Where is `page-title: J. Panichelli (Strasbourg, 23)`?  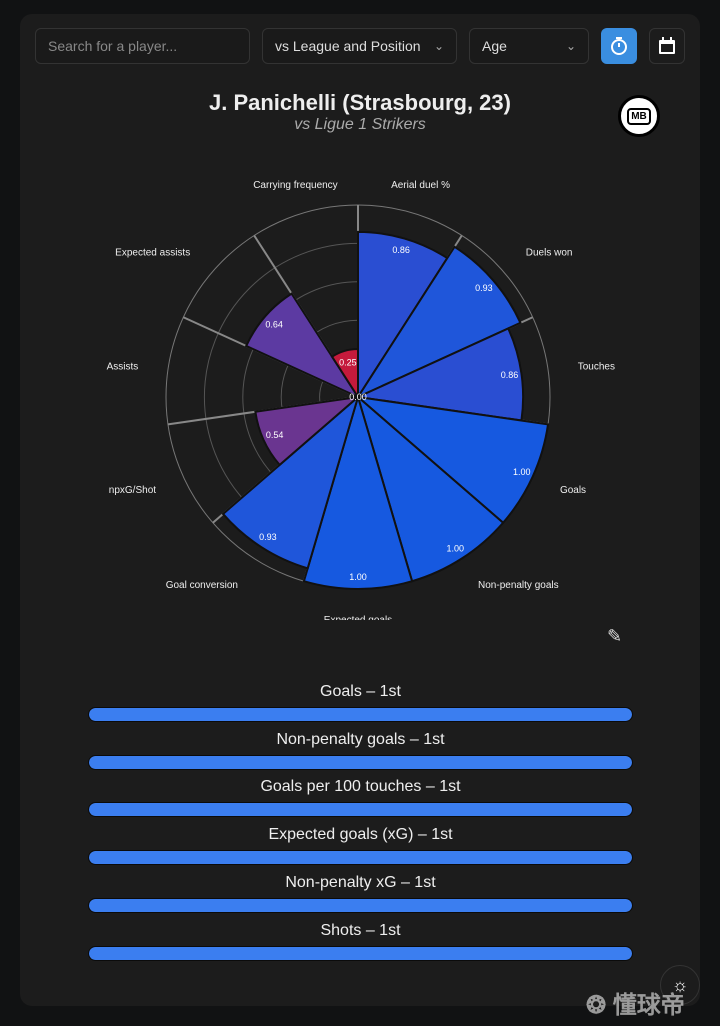 page-title: J. Panichelli (Strasbourg, 23) is located at coordinates (360, 102).